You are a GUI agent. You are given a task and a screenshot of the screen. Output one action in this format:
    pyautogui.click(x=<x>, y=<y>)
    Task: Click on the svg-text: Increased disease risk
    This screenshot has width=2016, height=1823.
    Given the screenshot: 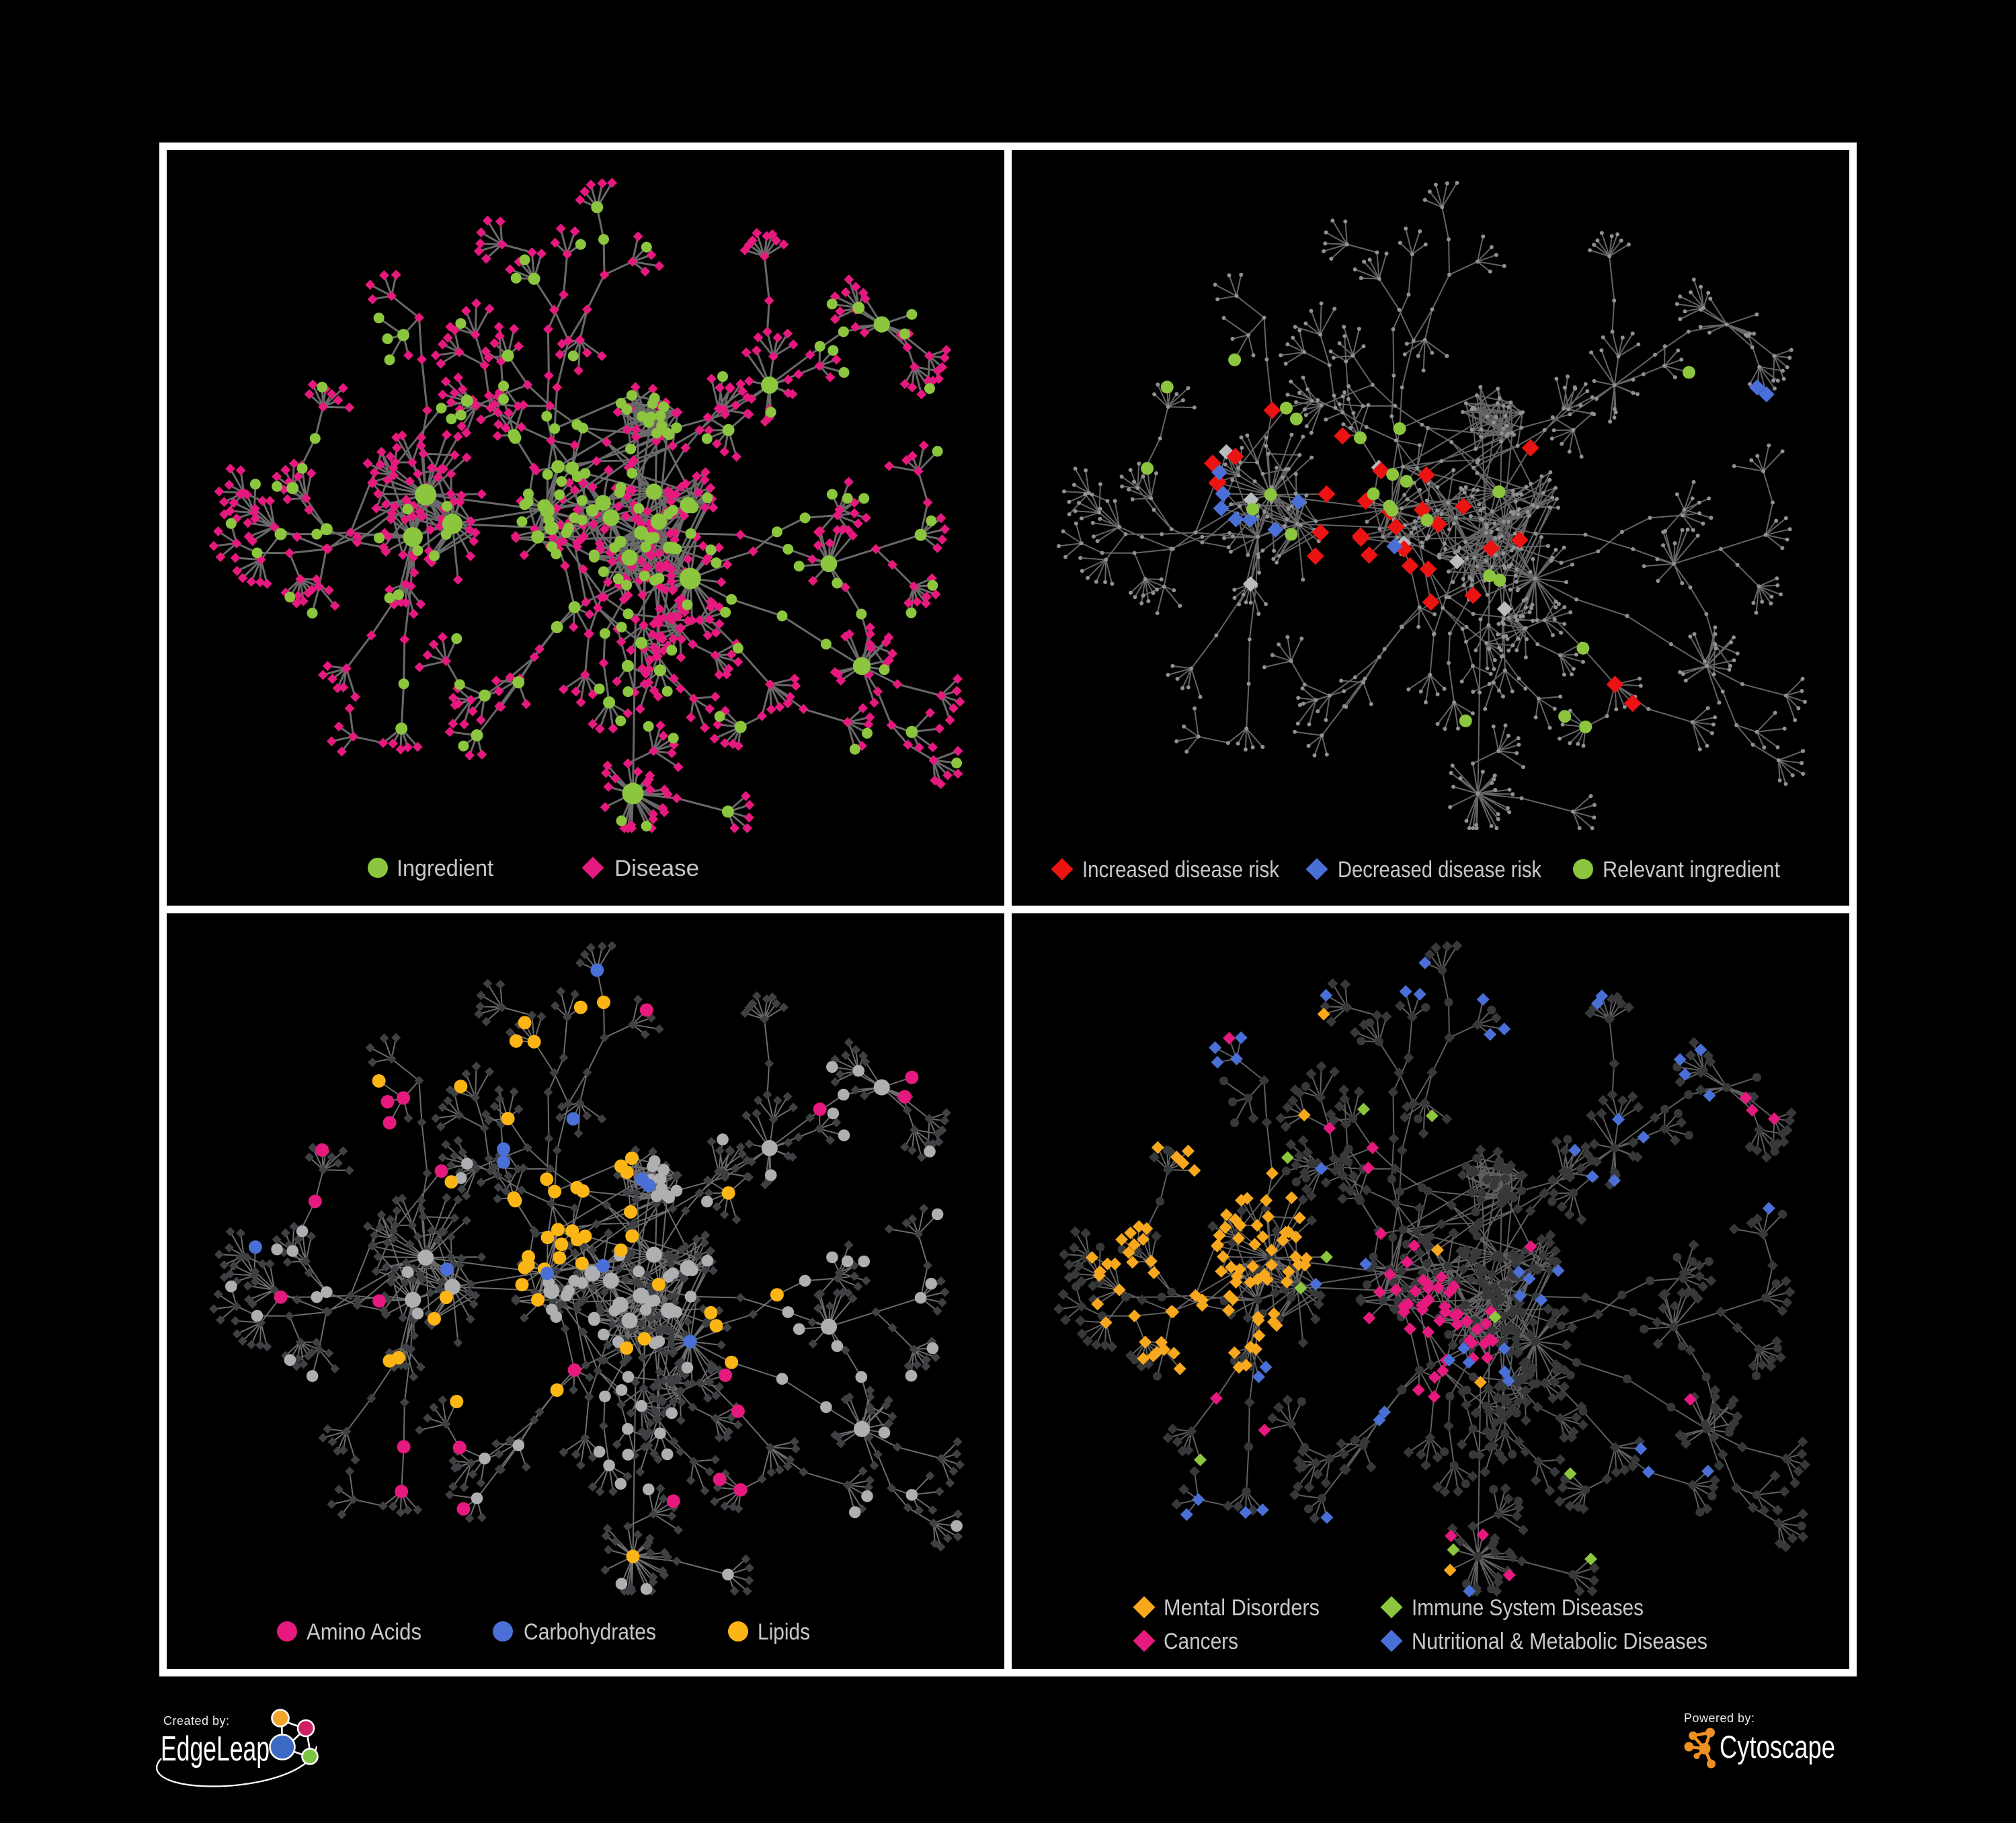 What is the action you would take?
    pyautogui.click(x=1181, y=870)
    